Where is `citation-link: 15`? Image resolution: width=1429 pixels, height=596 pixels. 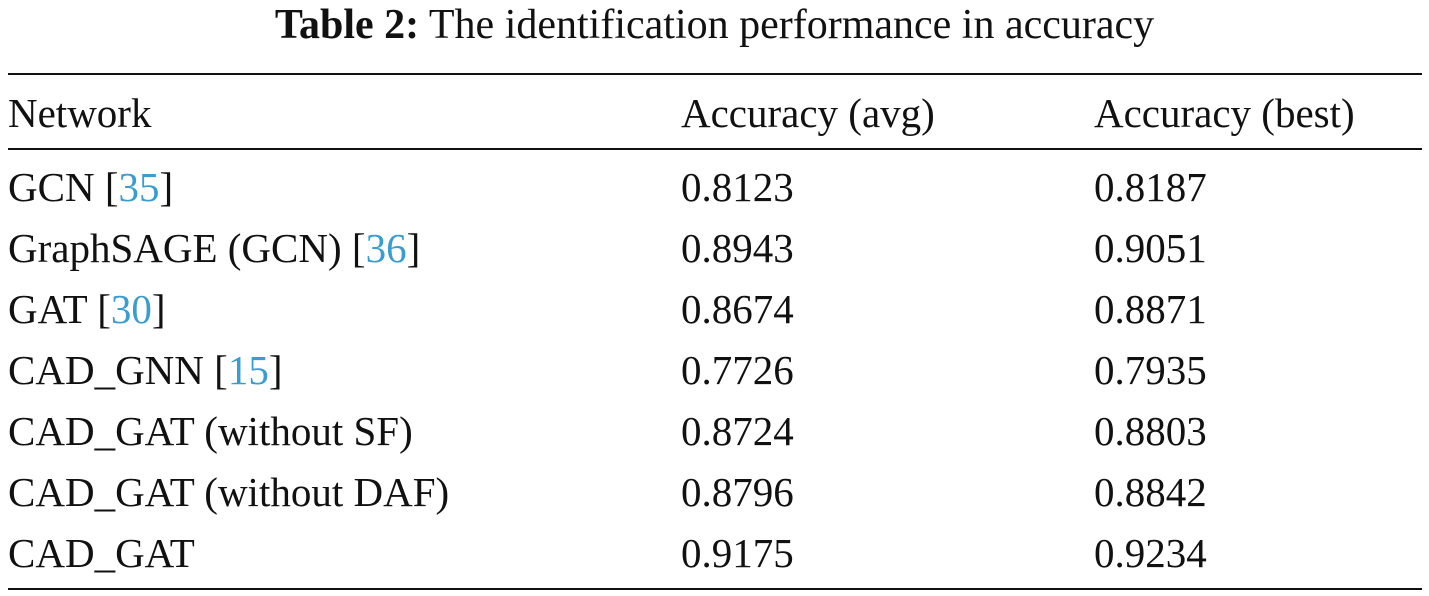 citation-link: 15 is located at coordinates (248, 370).